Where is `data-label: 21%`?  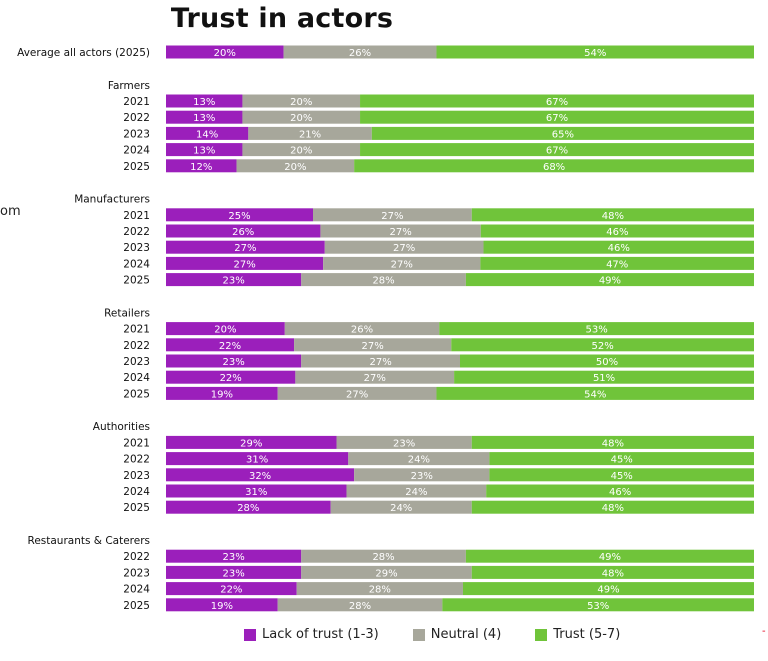
data-label: 21% is located at coordinates (310, 134).